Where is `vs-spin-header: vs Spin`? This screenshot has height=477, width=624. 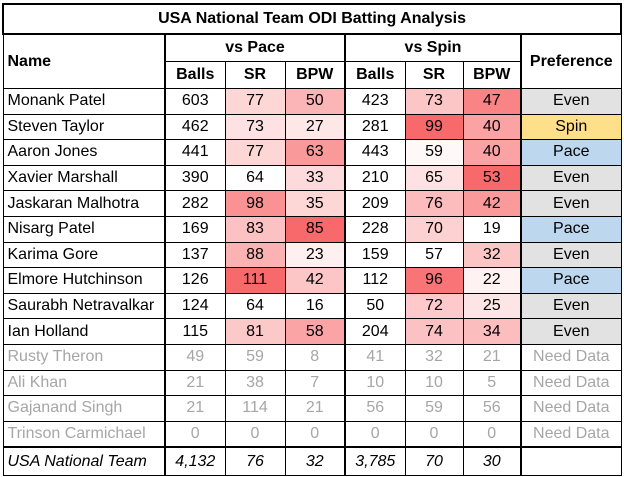
vs-spin-header: vs Spin is located at coordinates (433, 47).